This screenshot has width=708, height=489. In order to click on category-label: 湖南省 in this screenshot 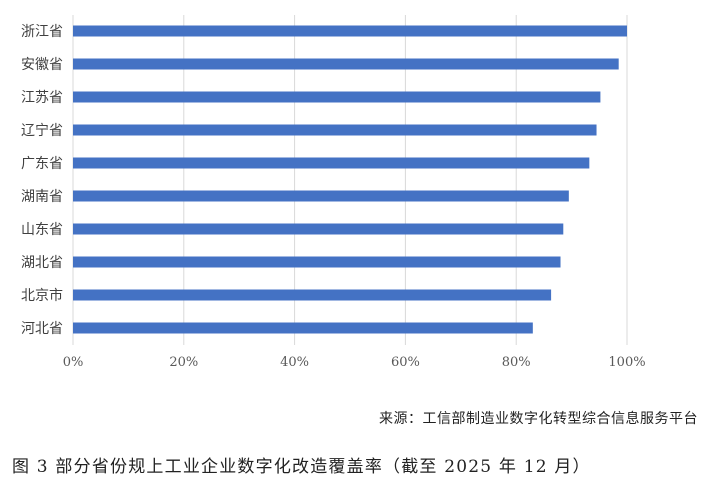, I will do `click(42, 197)`.